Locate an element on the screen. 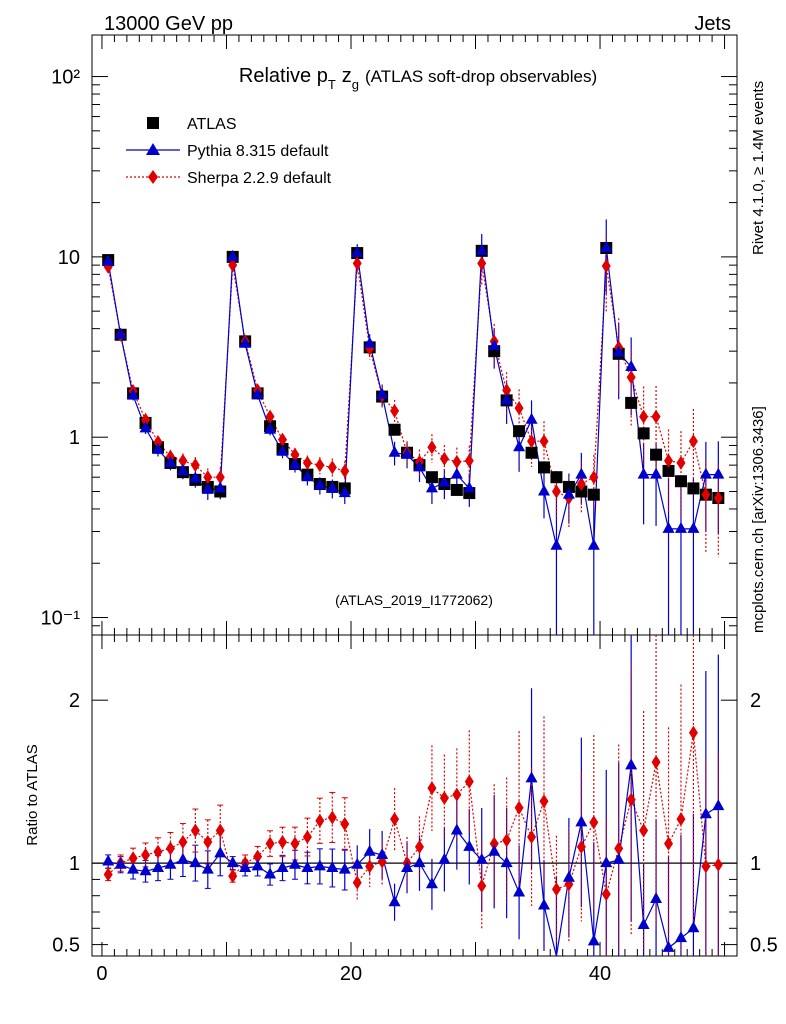 The width and height of the screenshot is (786, 1024). x-tick-label: 0 is located at coordinates (101, 974).